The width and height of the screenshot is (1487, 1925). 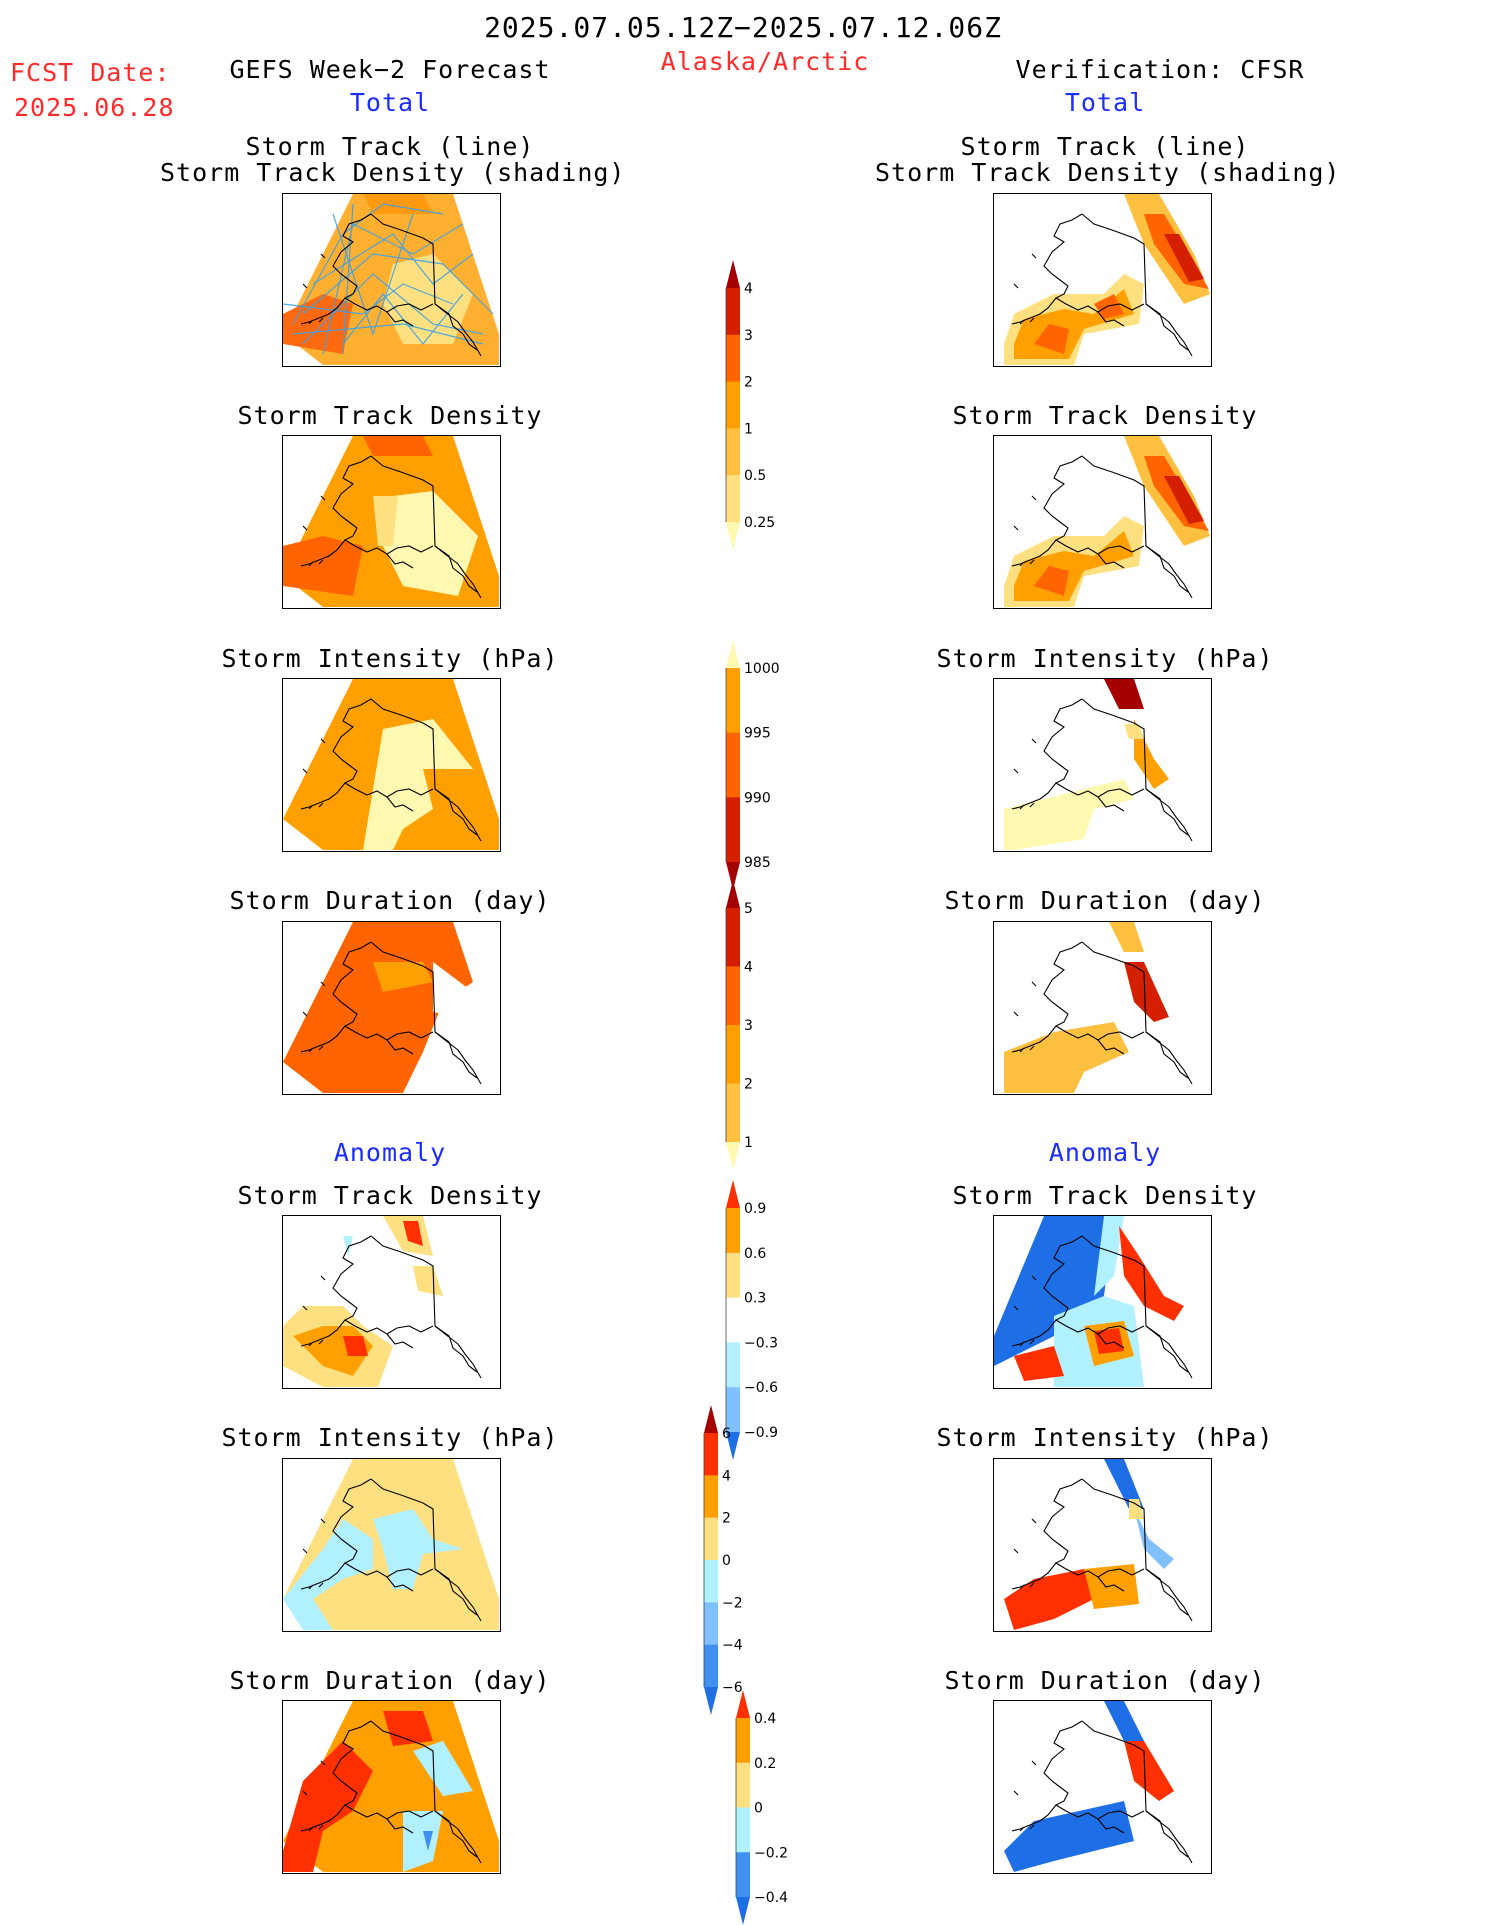 What do you see at coordinates (1105, 146) in the screenshot?
I see `right-track-line-title: Storm Track (line)` at bounding box center [1105, 146].